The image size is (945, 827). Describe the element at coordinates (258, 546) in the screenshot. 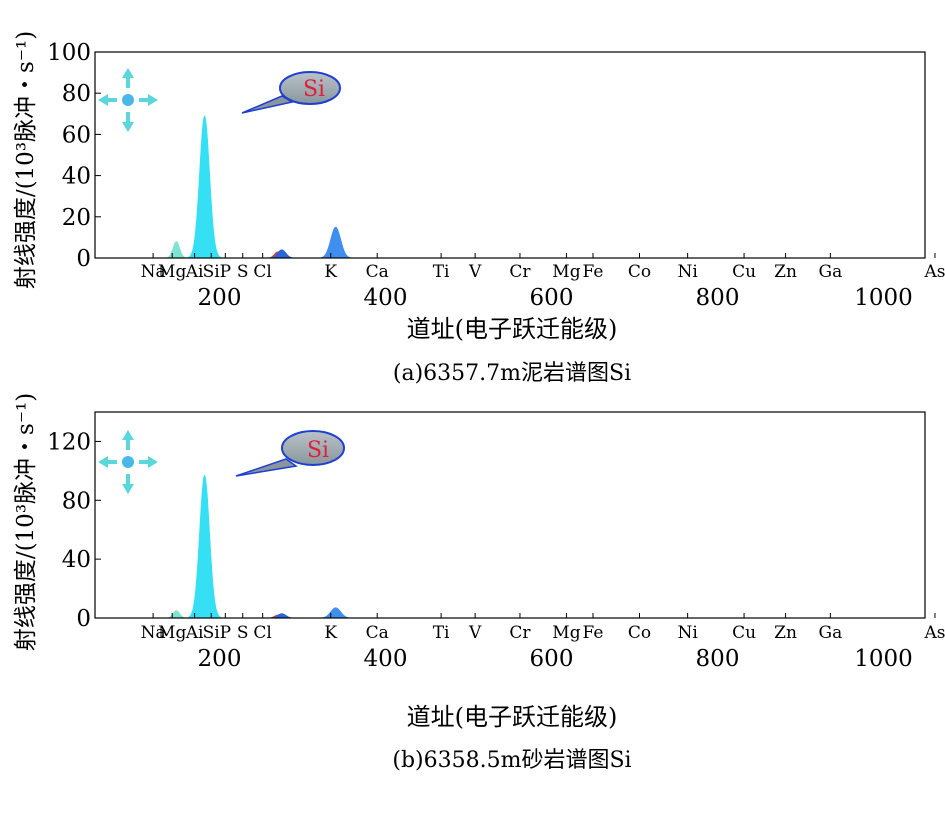

I see `peaks-b` at that location.